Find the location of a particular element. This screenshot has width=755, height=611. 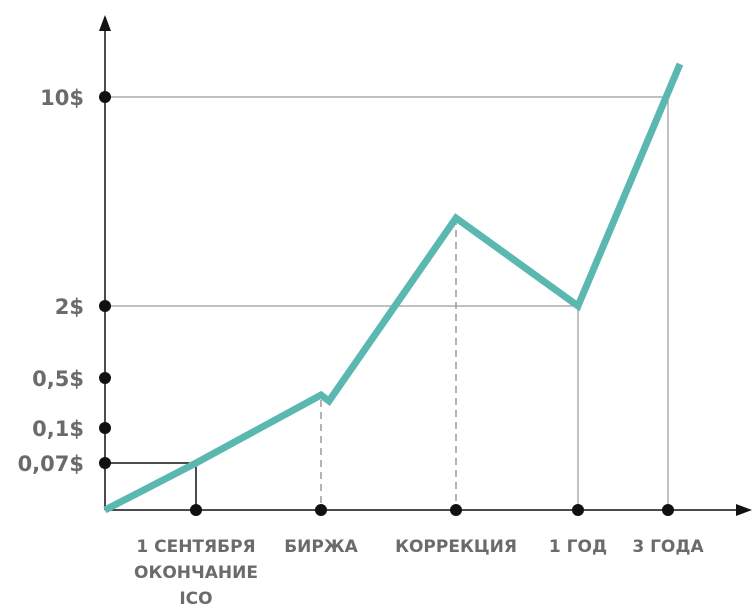

y-tick-label: 10$ is located at coordinates (62, 98).